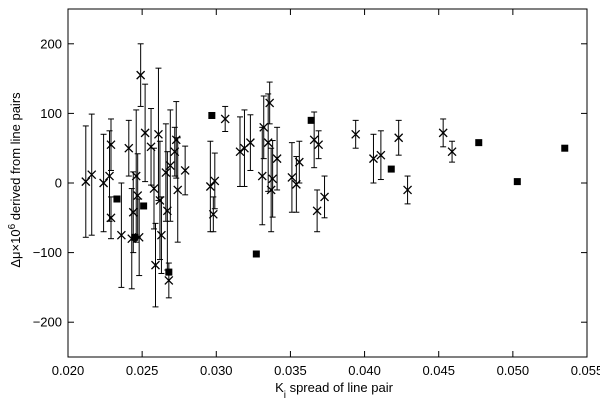 The height and width of the screenshot is (404, 600). Describe the element at coordinates (47, 322) in the screenshot. I see `y-tick-label: −200` at that location.